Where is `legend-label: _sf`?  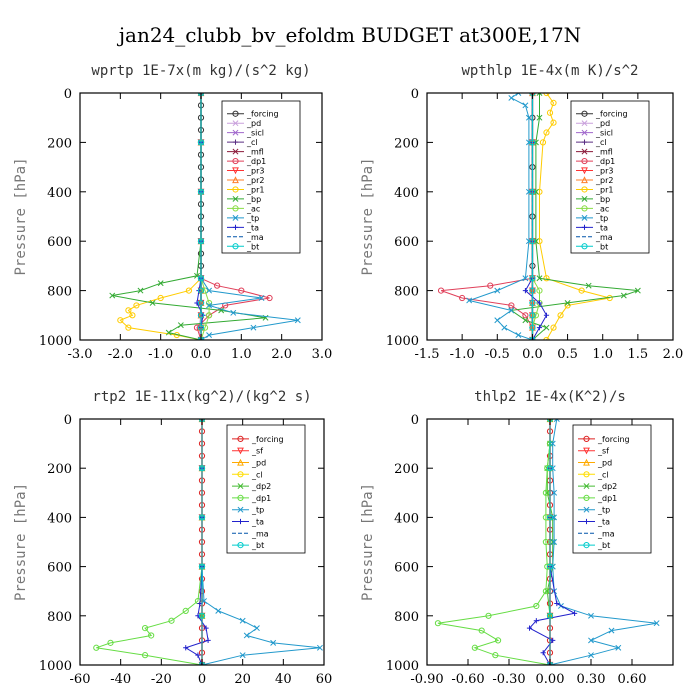 legend-label: _sf is located at coordinates (603, 451).